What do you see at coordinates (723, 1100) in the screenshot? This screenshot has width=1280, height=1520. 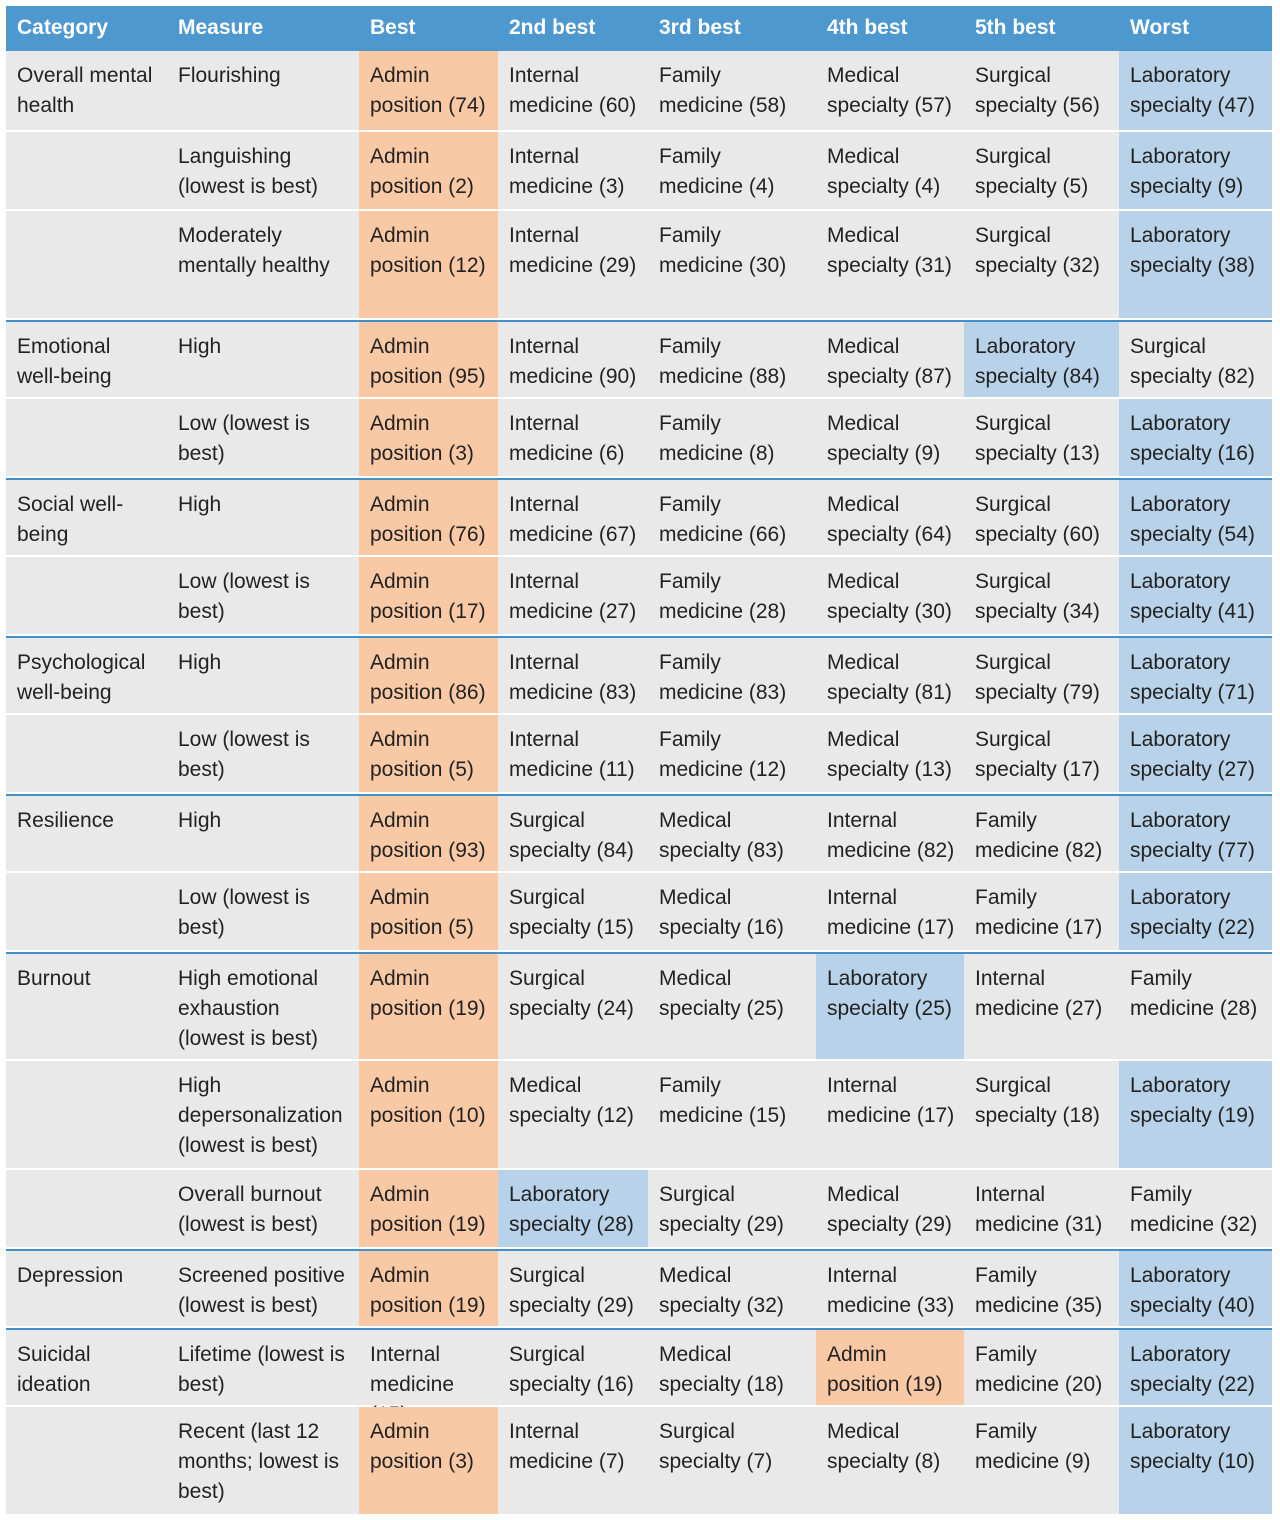 I see `cell-third-best: Family medicine (15)` at bounding box center [723, 1100].